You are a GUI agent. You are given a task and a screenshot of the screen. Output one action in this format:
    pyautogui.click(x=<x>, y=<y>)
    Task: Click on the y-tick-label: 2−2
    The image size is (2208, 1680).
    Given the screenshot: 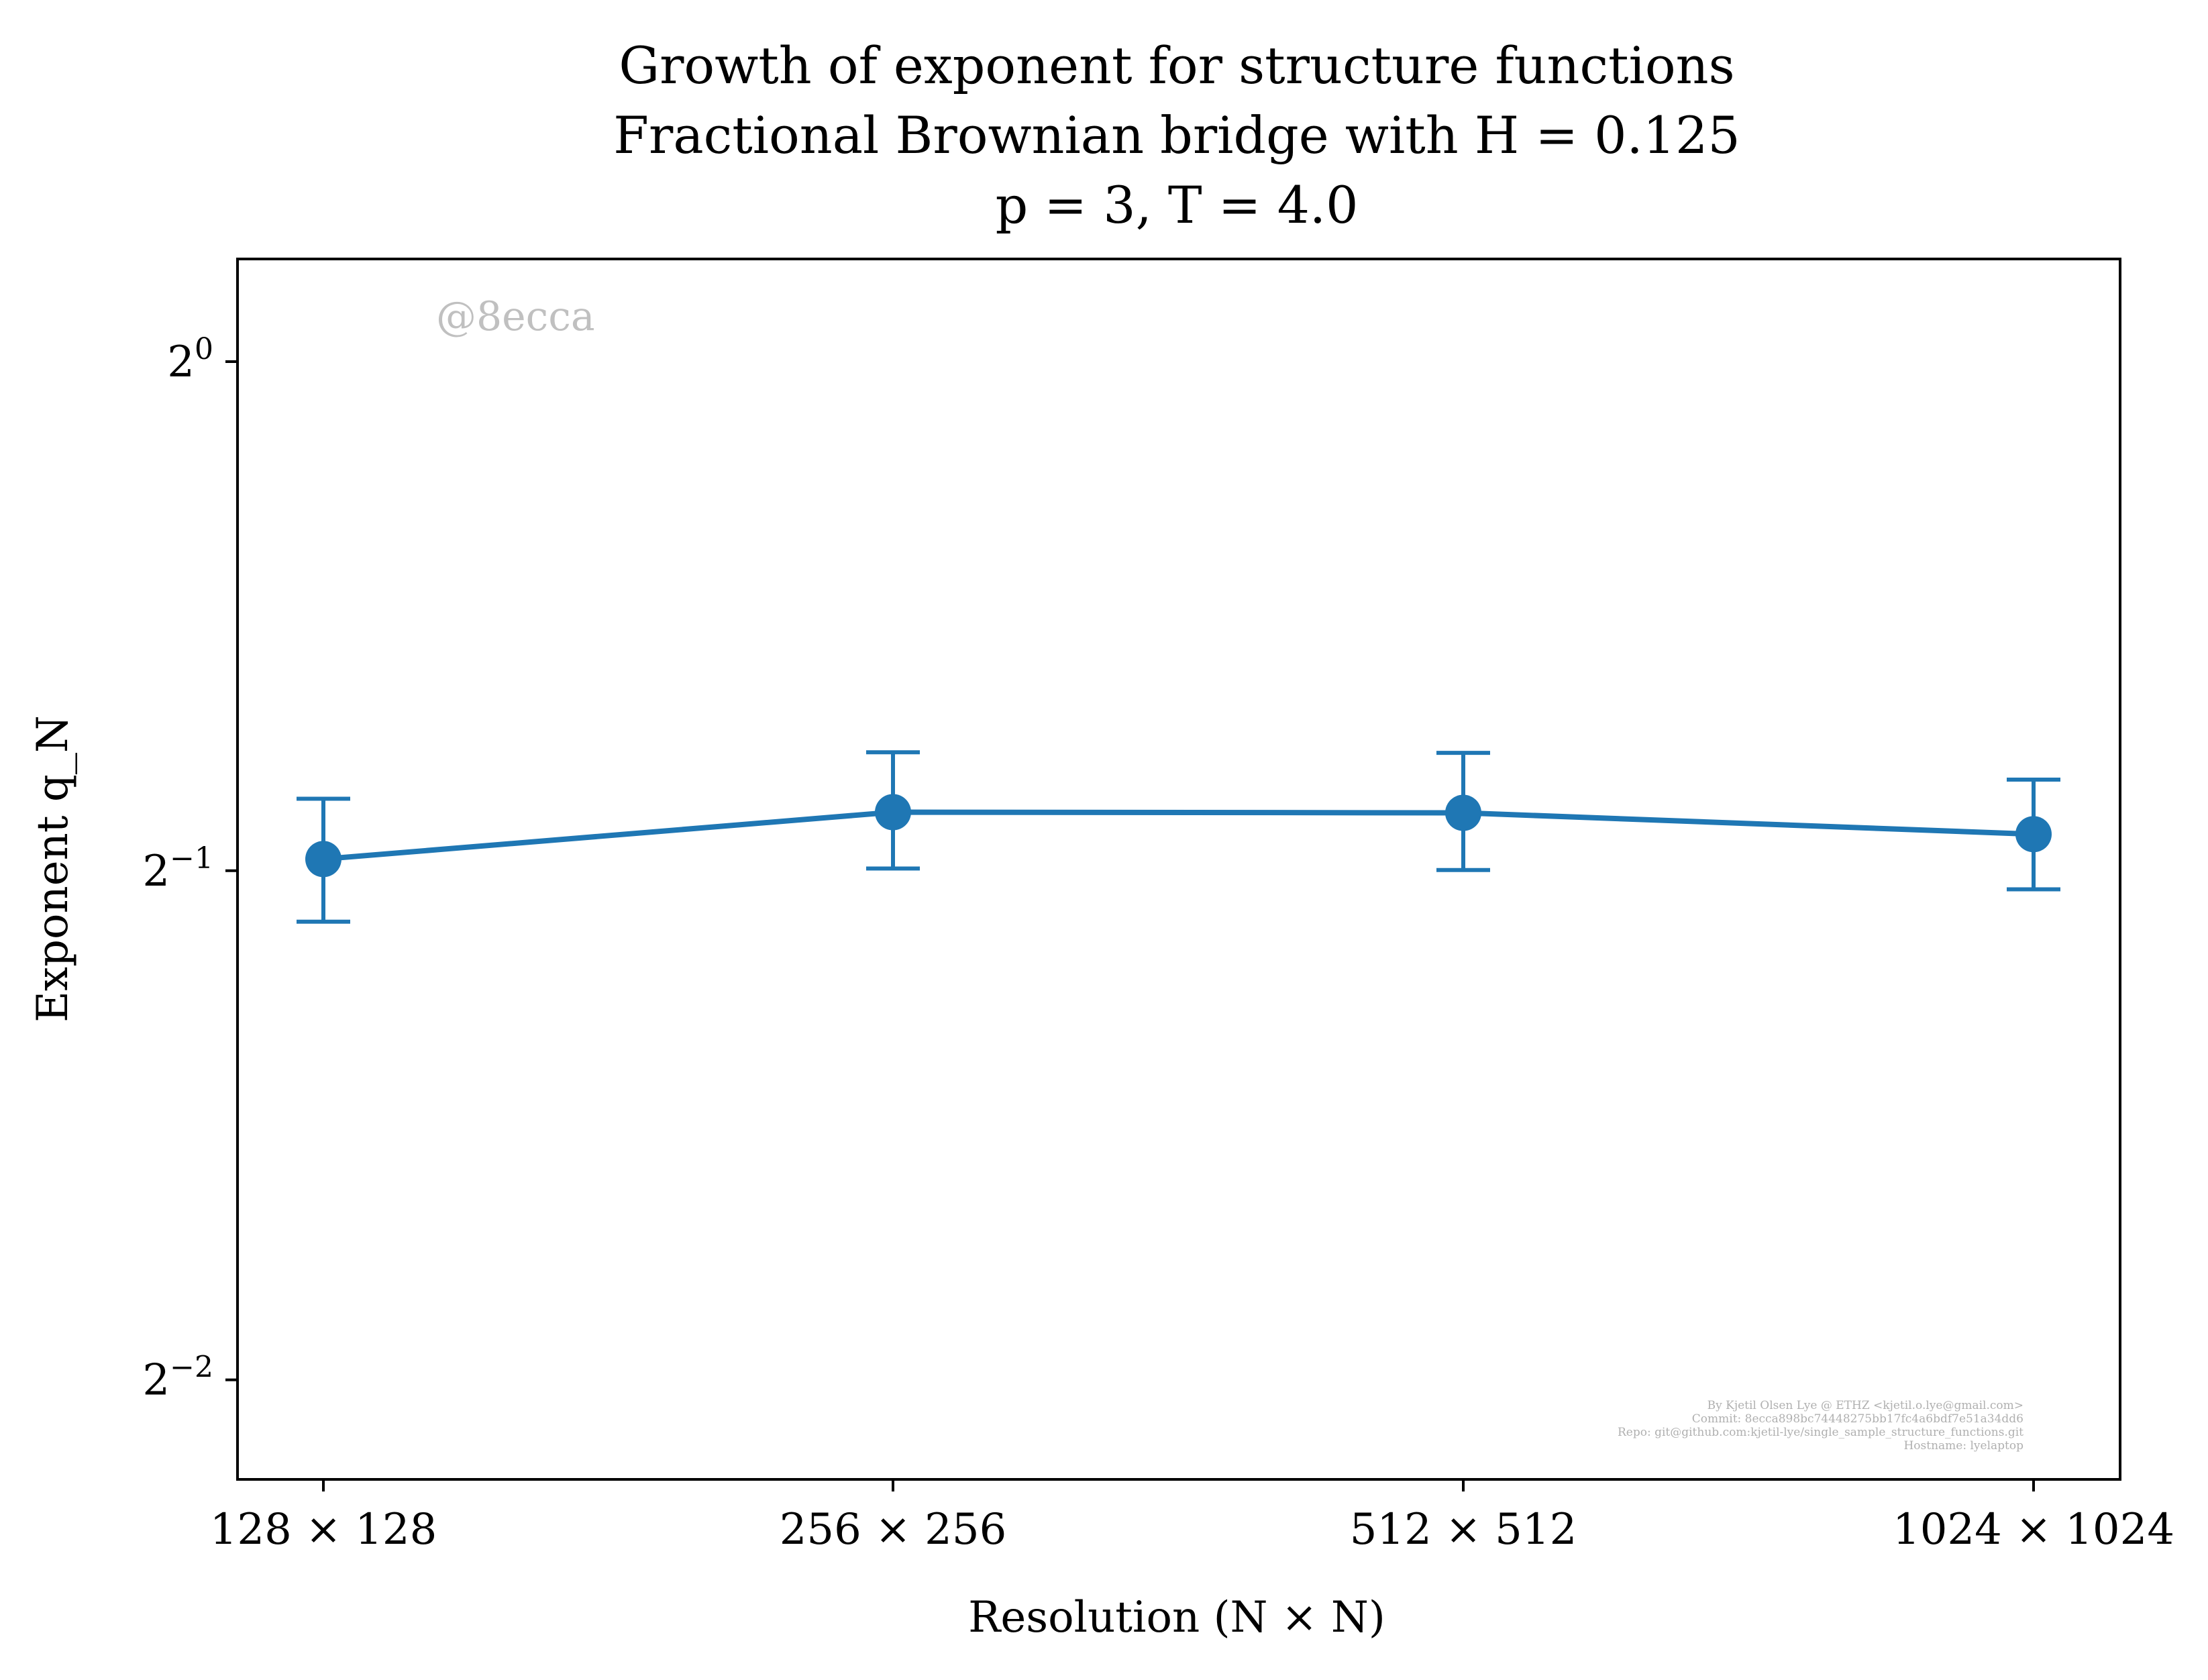 What is the action you would take?
    pyautogui.click(x=178, y=1379)
    